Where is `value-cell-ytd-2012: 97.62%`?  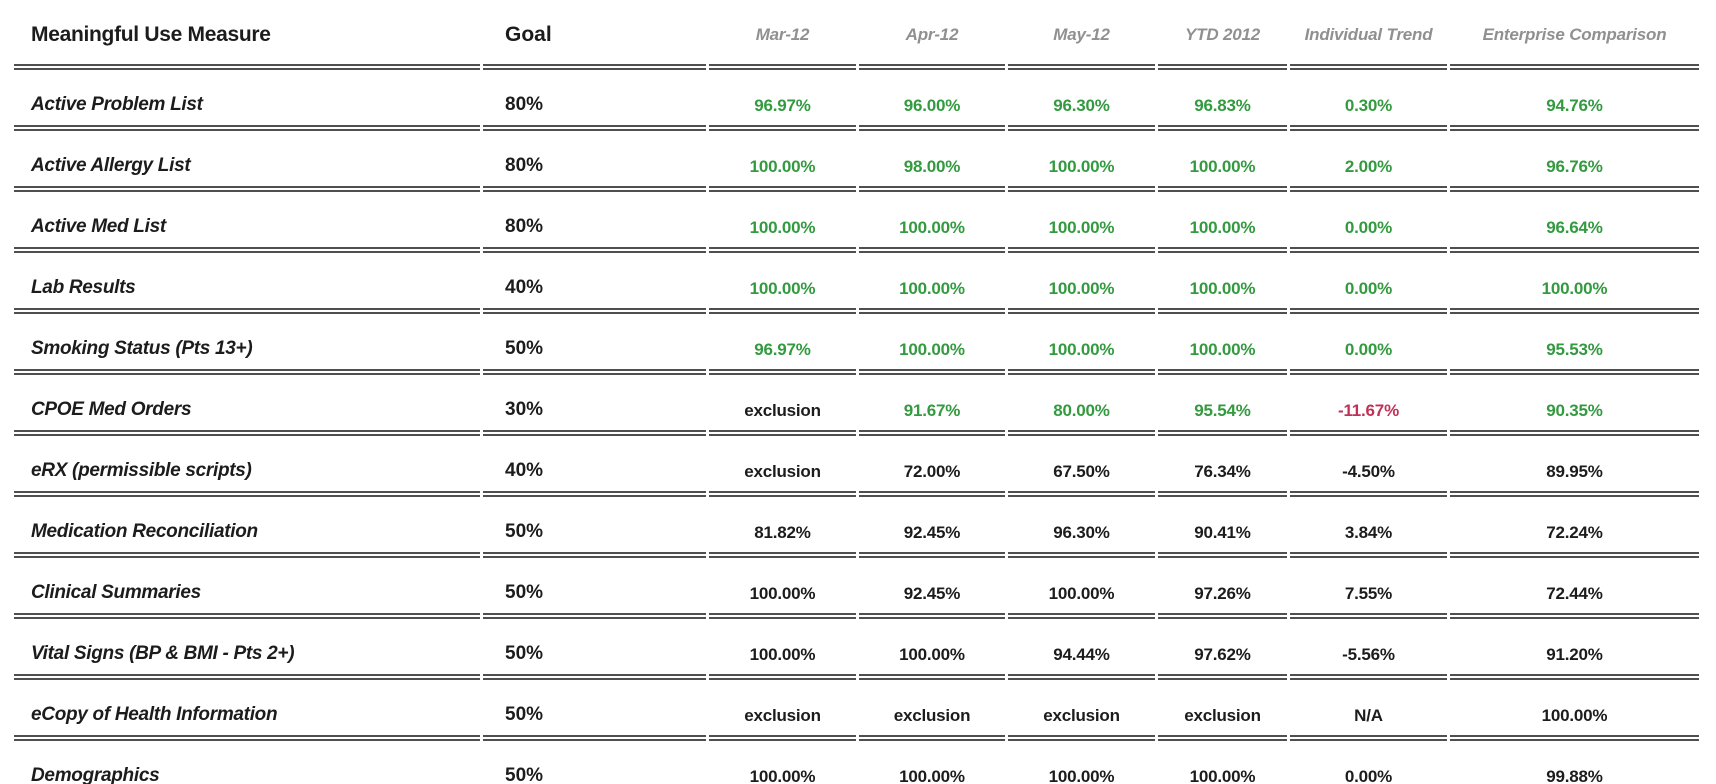 value-cell-ytd-2012: 97.62% is located at coordinates (1222, 649).